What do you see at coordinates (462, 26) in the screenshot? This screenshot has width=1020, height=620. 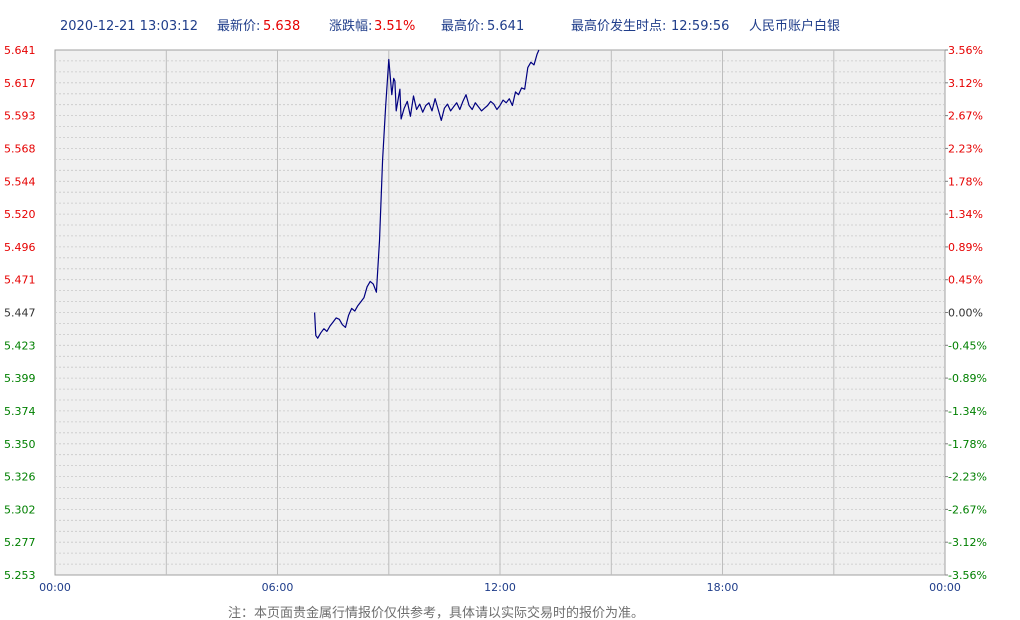 I see `header-high-label: 最高价:` at bounding box center [462, 26].